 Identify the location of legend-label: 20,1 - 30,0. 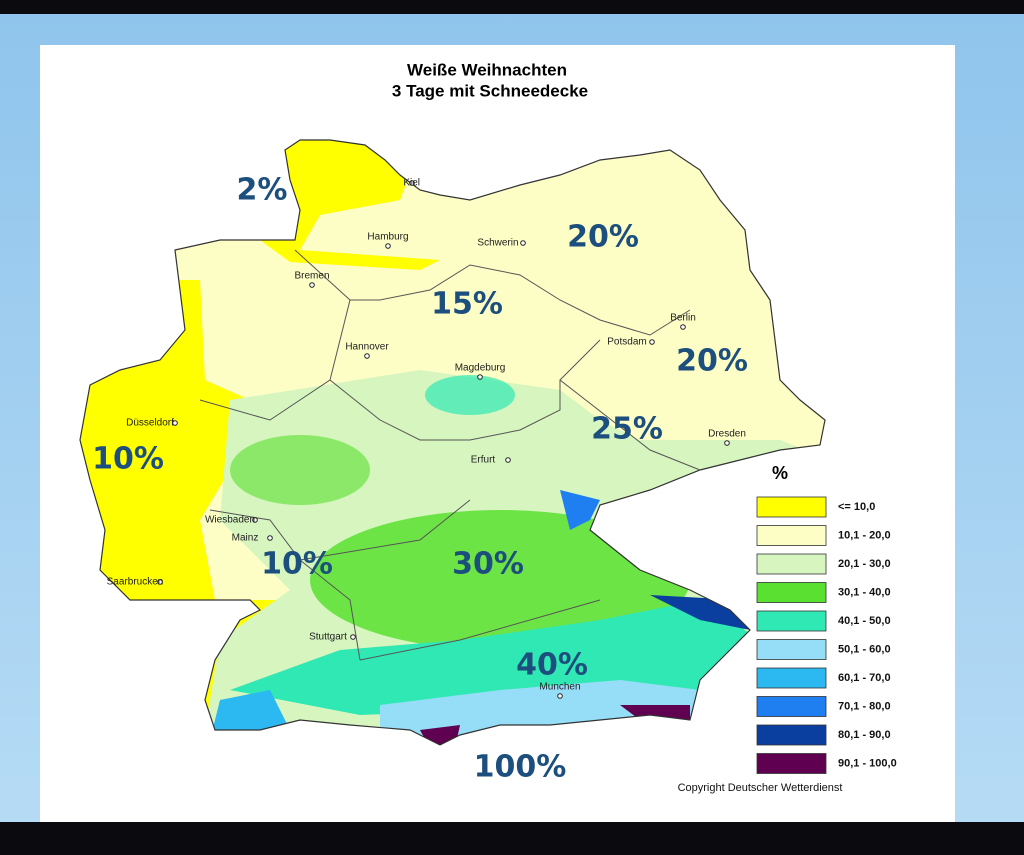
(864, 564).